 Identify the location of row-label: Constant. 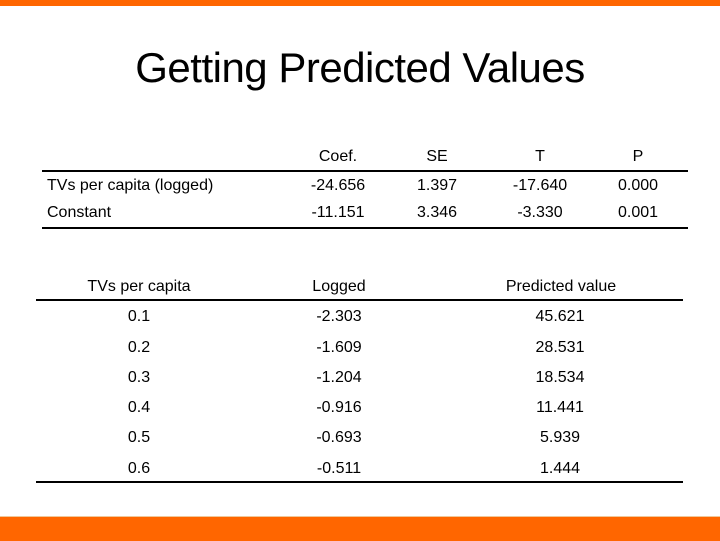
(79, 212).